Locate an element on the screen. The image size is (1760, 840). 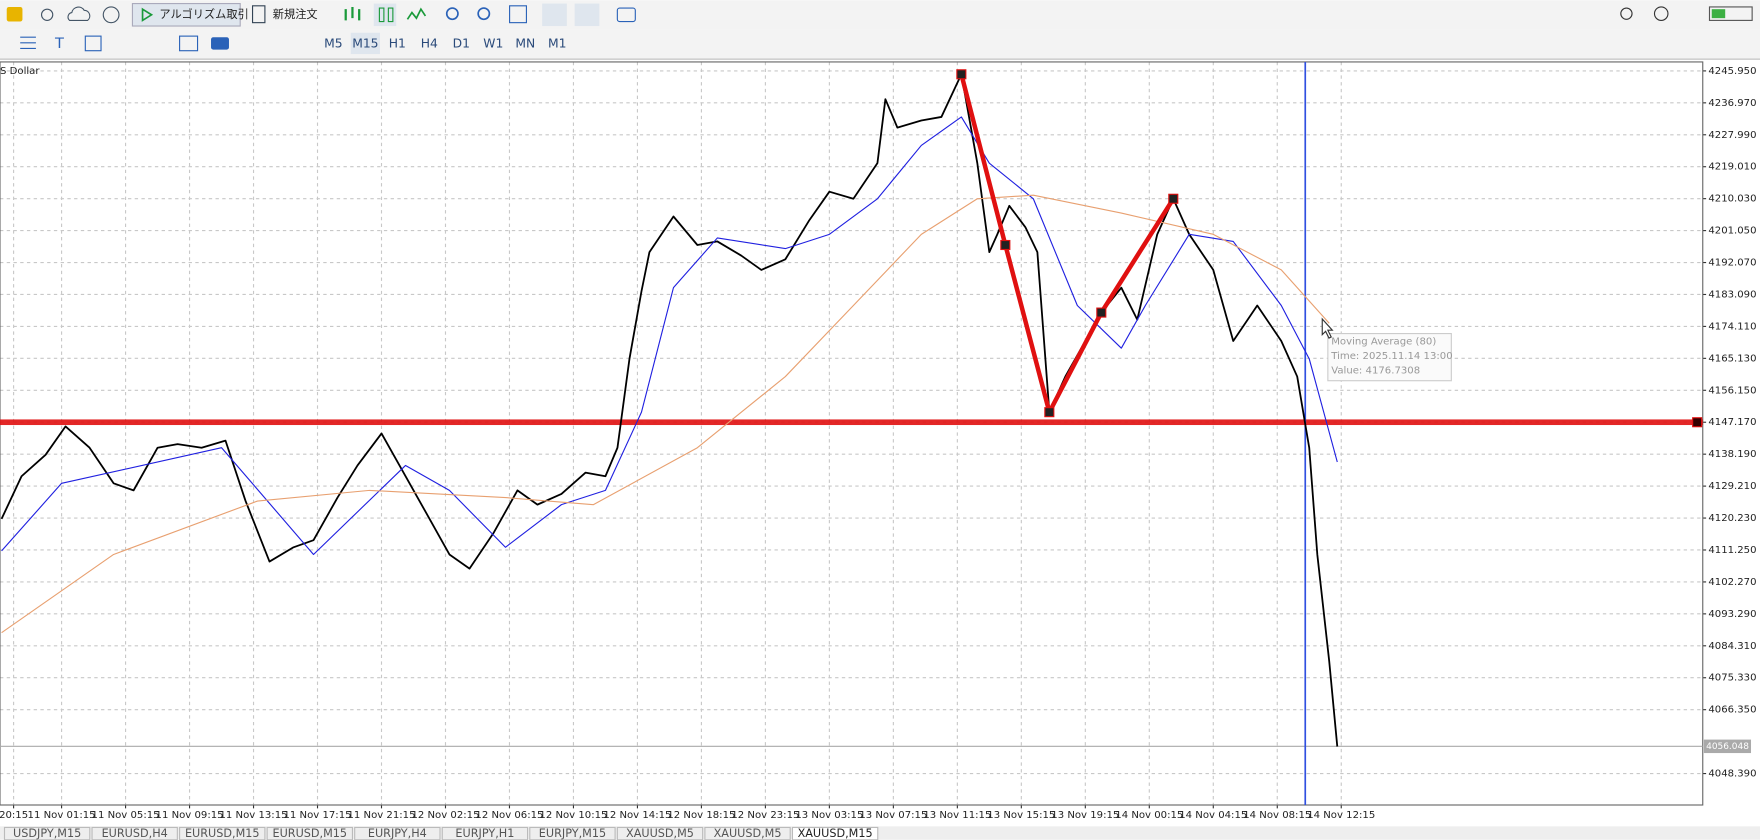
y-tick-label: 4236.970 is located at coordinates (1732, 103).